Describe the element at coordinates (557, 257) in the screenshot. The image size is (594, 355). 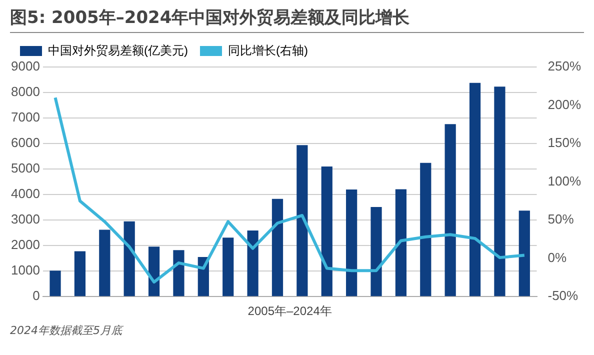
I see `y2-tick-label: 0%` at that location.